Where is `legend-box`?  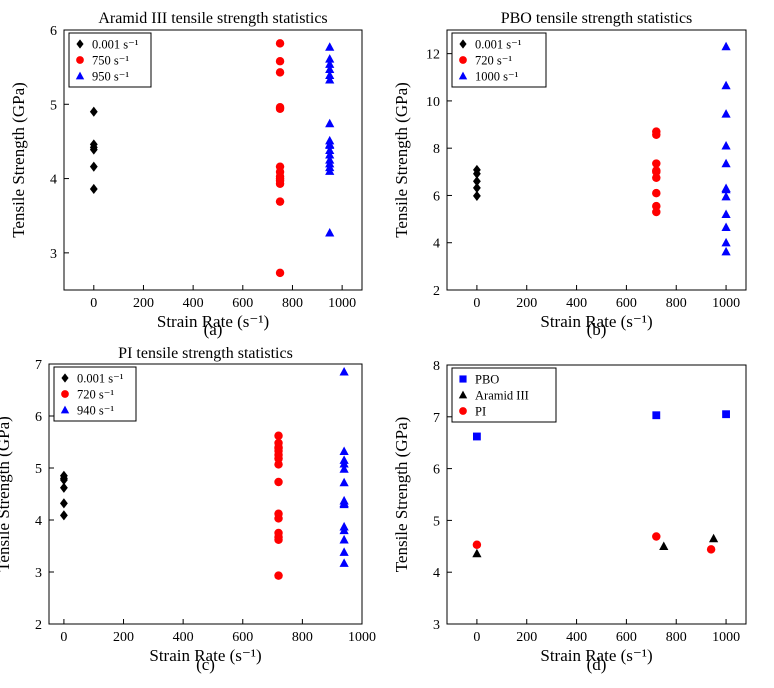
legend-box is located at coordinates (504, 395).